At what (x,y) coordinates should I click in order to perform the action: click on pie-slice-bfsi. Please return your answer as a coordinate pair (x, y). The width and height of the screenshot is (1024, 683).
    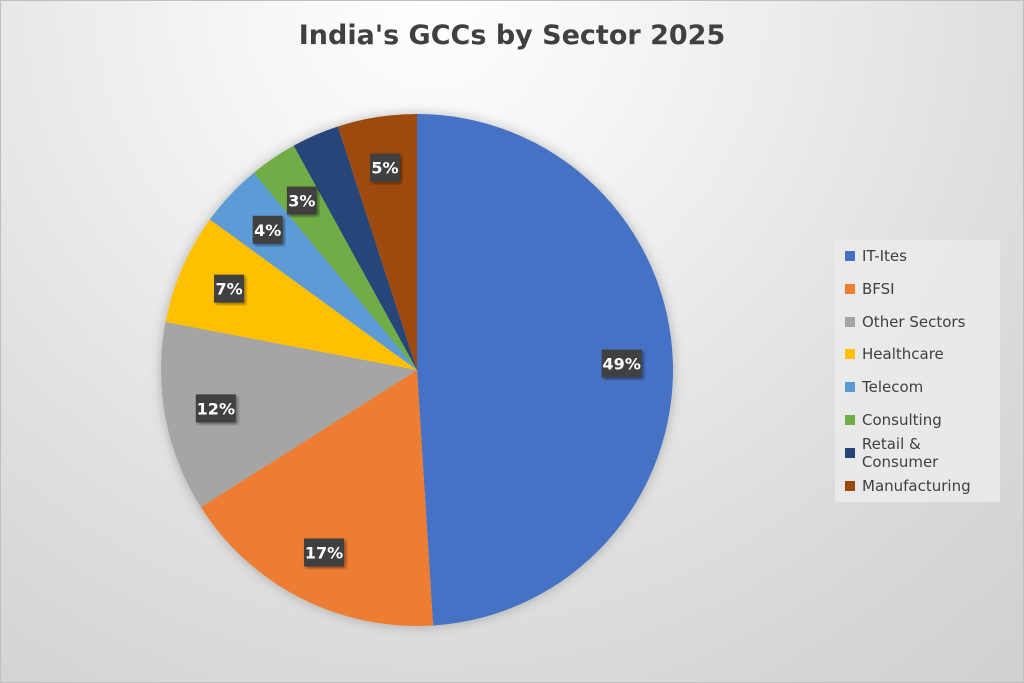
    Looking at the image, I should click on (317, 498).